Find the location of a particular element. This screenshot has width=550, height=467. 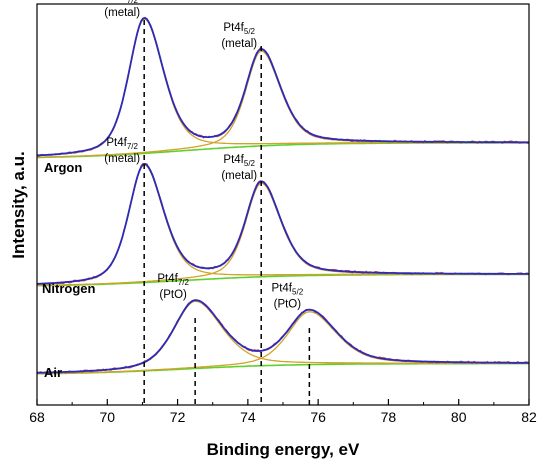

peak-label-argon-1: Pt4f5/2 is located at coordinates (239, 29).